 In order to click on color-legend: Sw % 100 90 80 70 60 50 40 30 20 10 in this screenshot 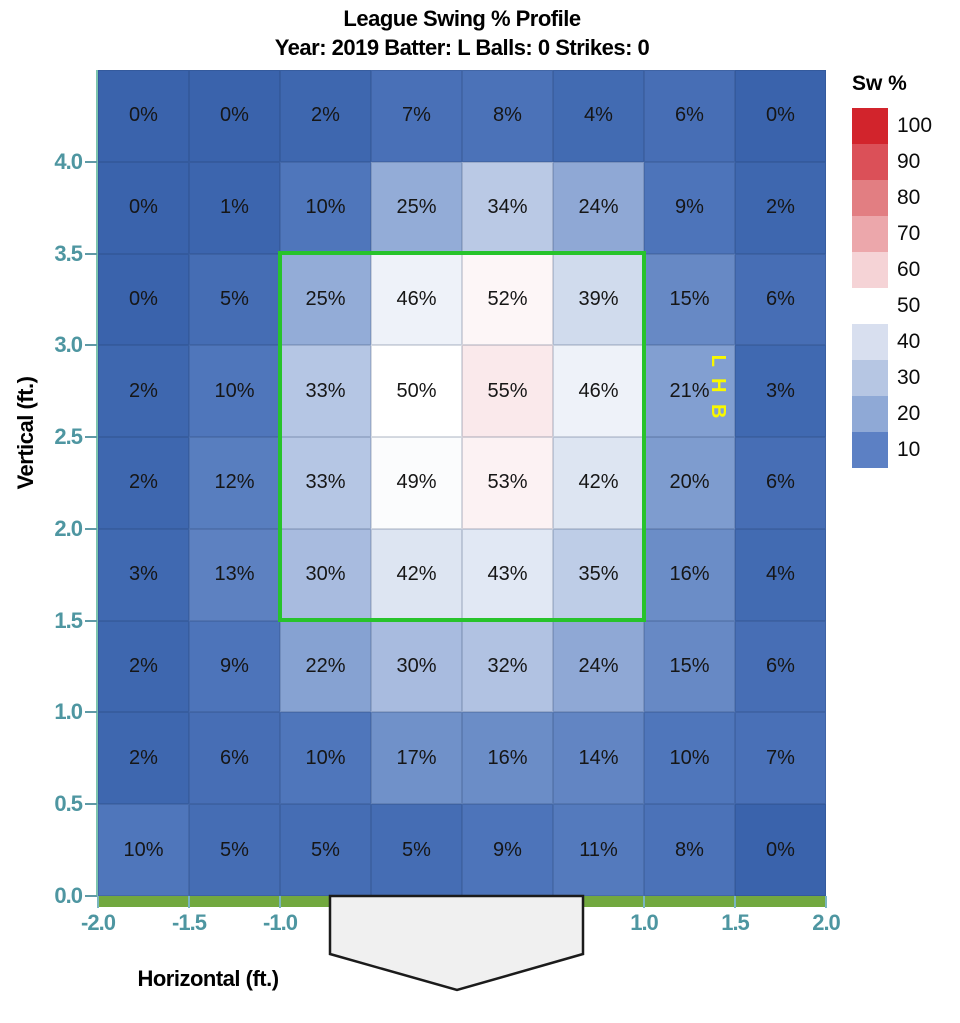, I will do `click(906, 270)`.